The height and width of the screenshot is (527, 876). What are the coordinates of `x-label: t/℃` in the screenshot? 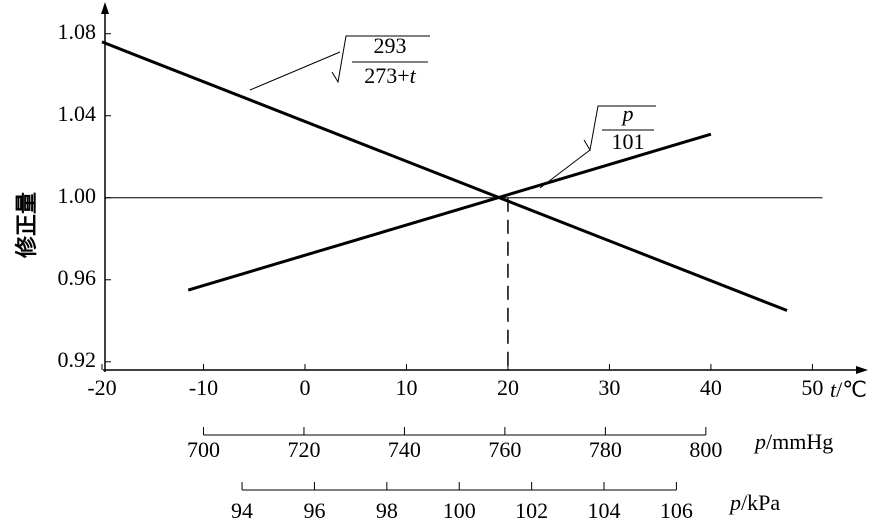 It's located at (848, 389).